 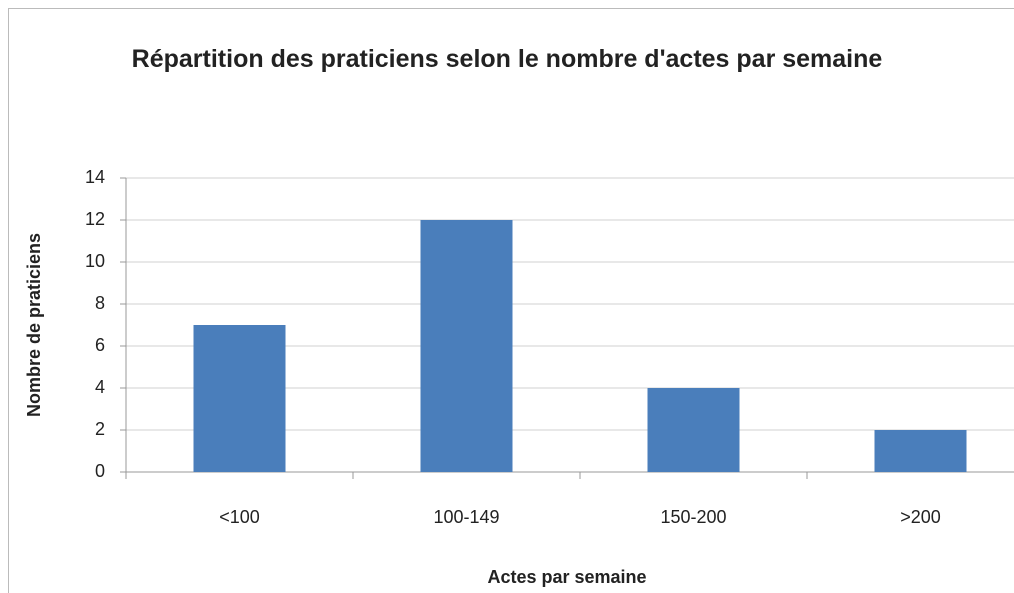 I want to click on y-tick-label: 8, so click(x=100, y=303).